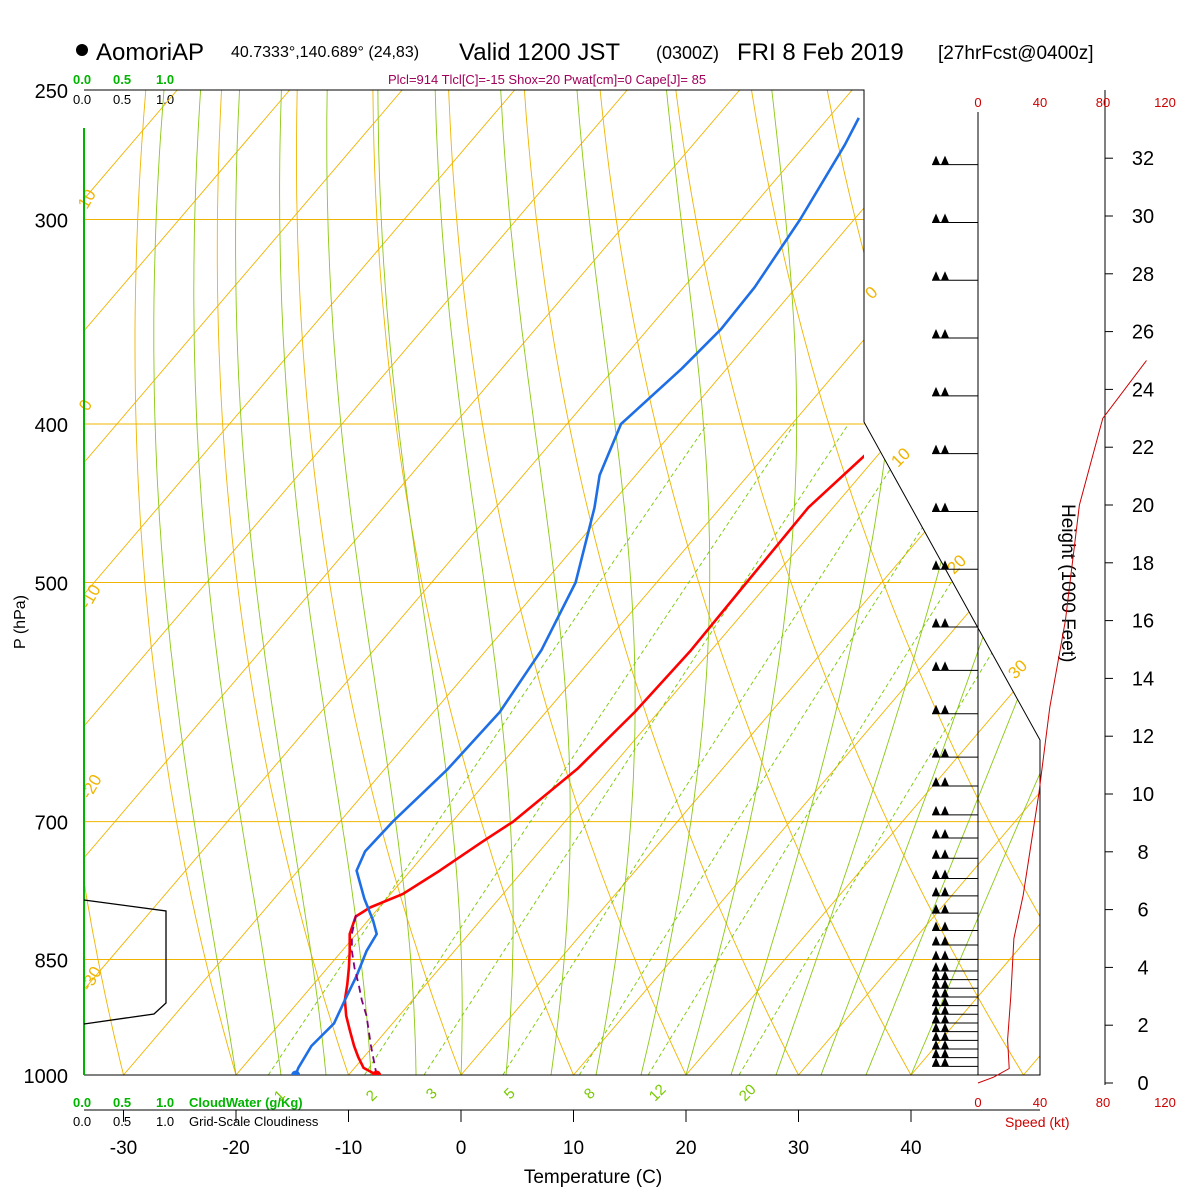 The height and width of the screenshot is (1200, 1200). I want to click on wind-speed-profile, so click(1062, 722).